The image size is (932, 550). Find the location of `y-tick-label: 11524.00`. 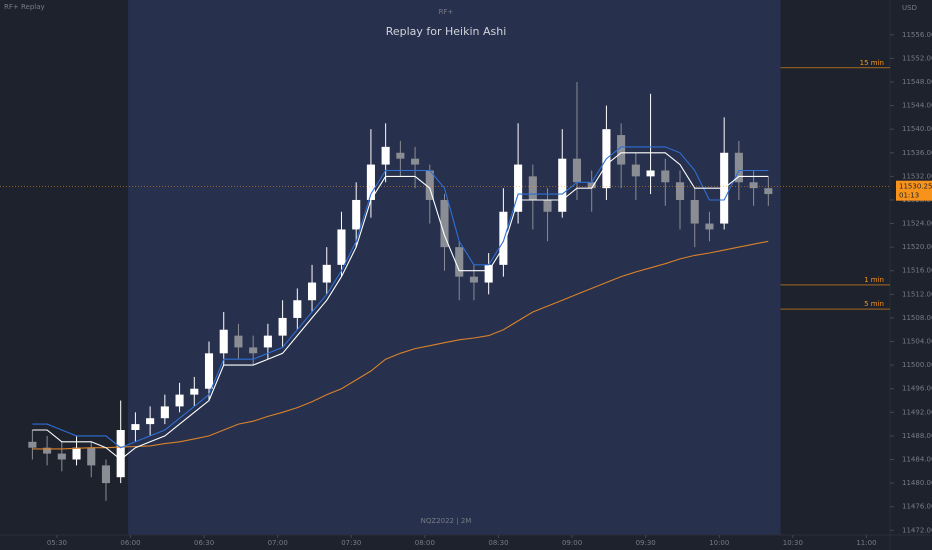

y-tick-label: 11524.00 is located at coordinates (917, 224).